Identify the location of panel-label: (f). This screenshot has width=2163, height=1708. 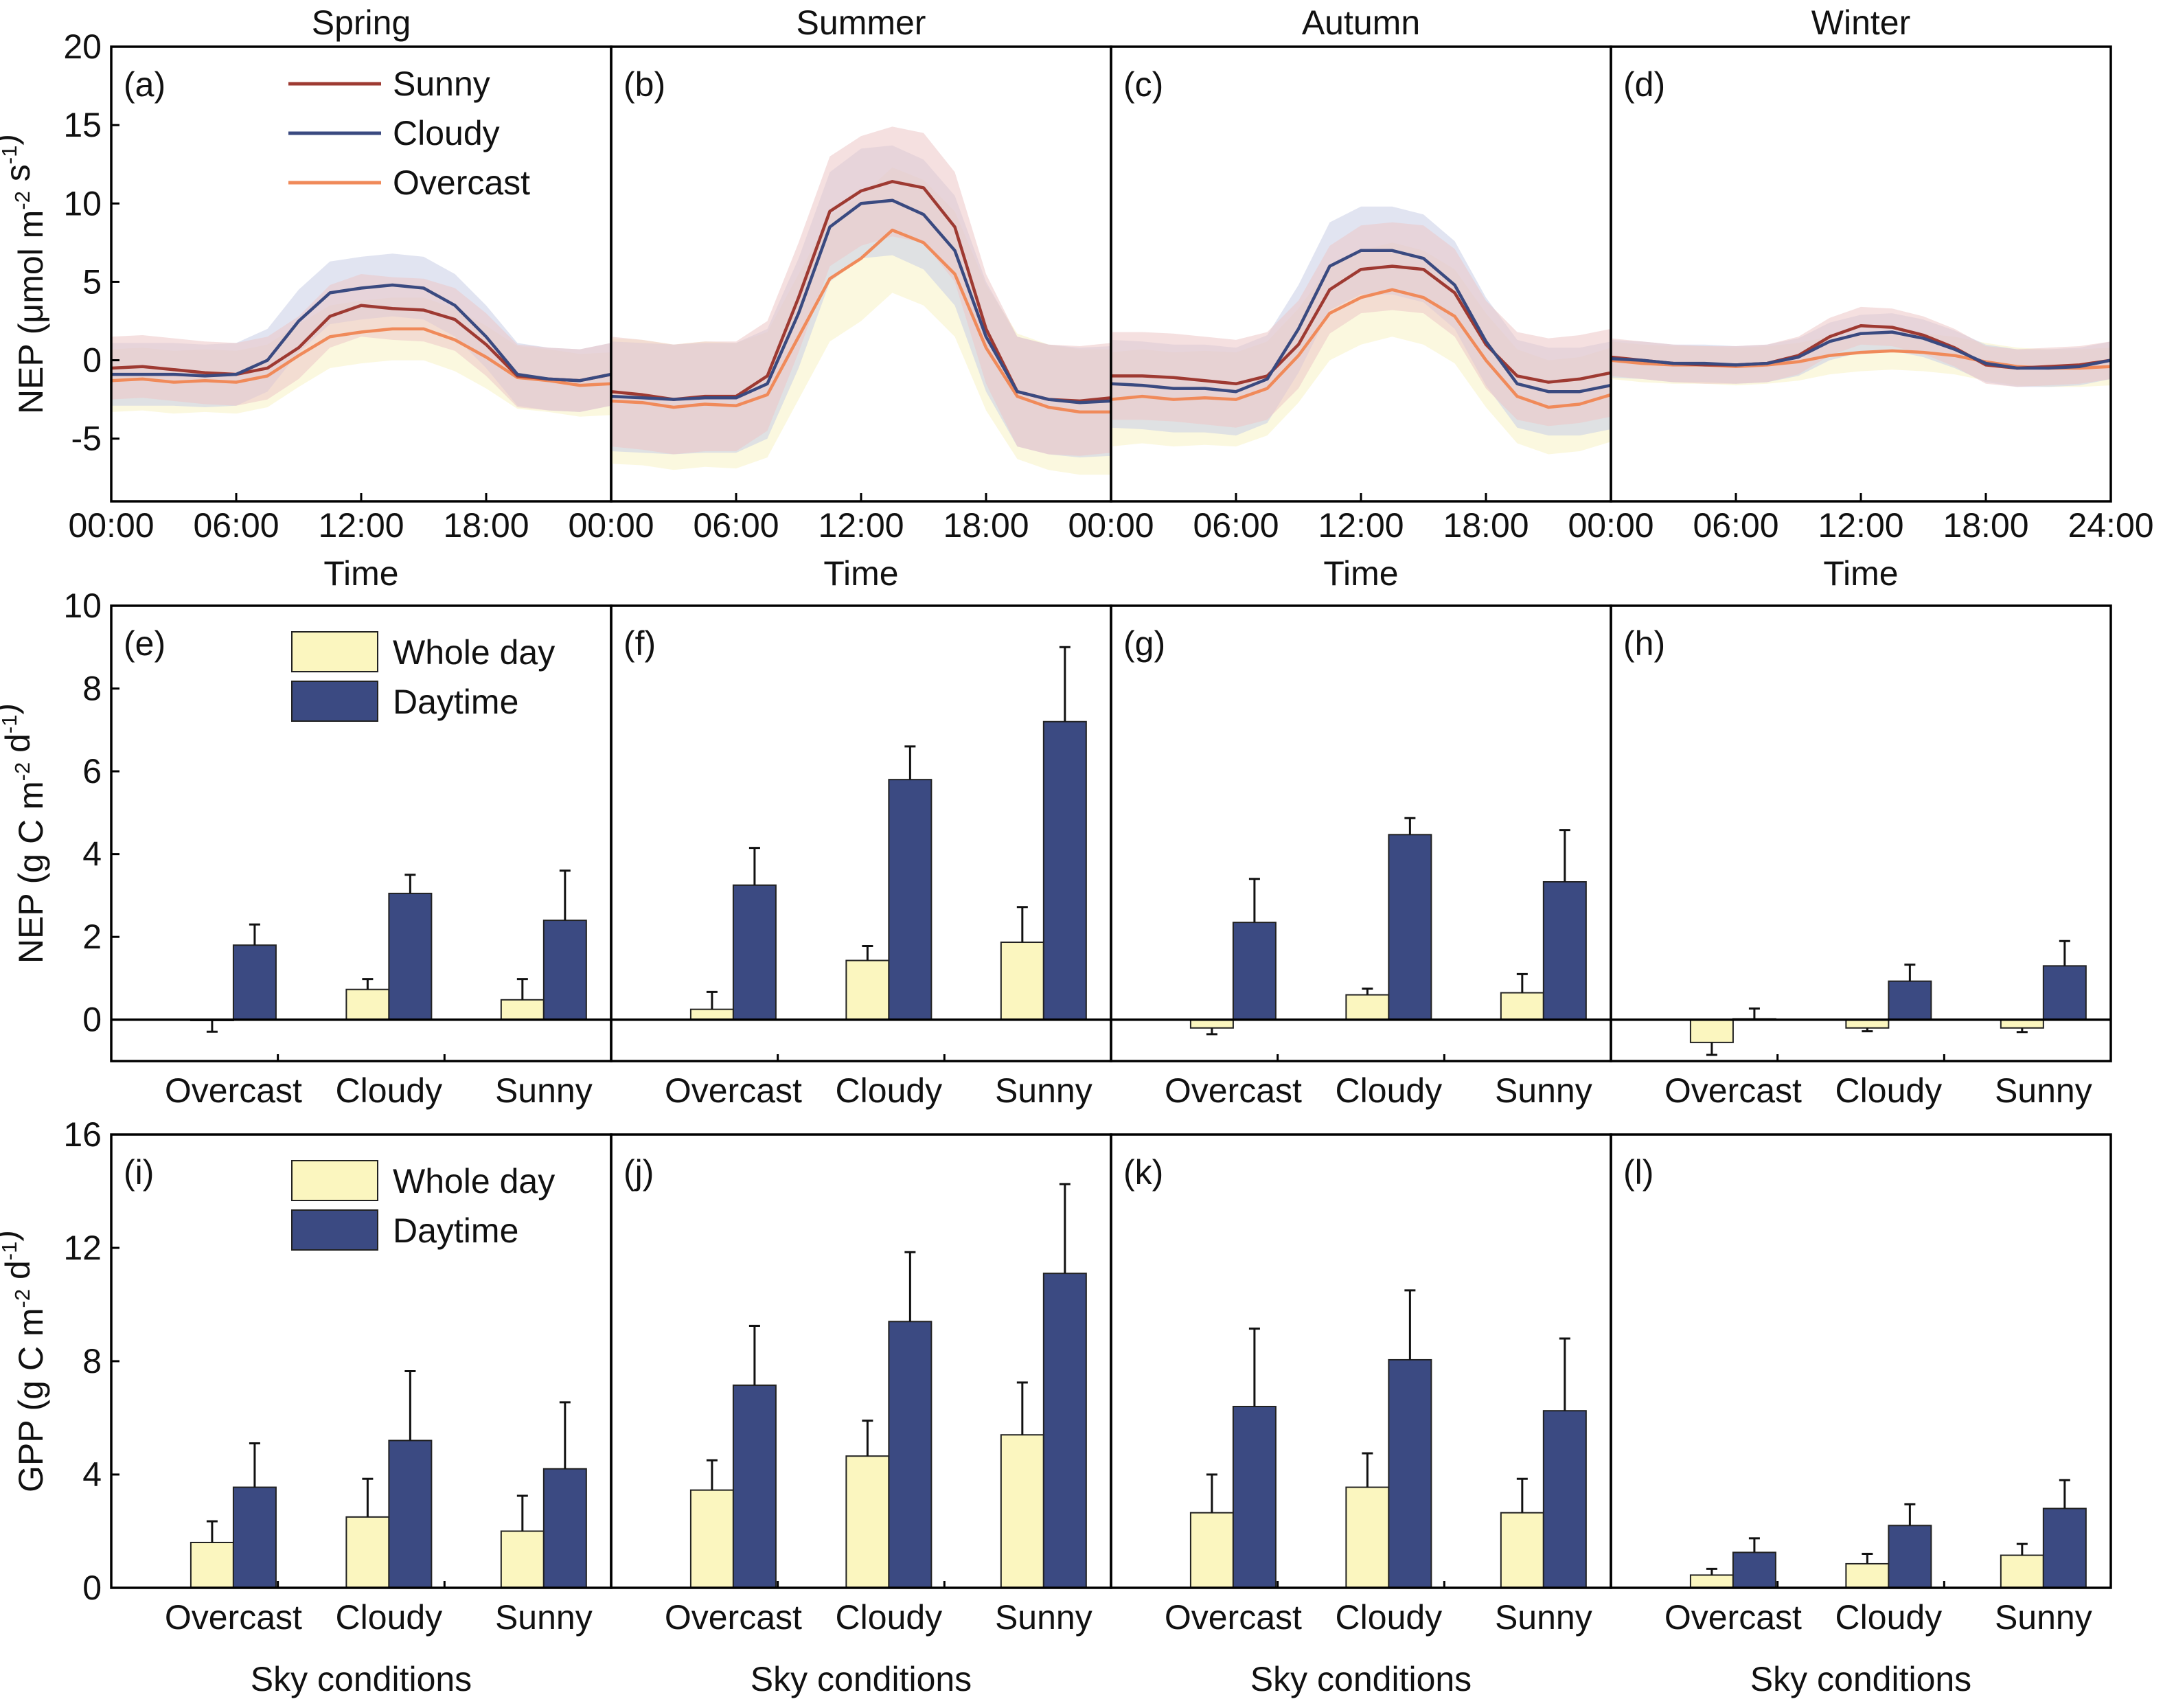
(639, 644).